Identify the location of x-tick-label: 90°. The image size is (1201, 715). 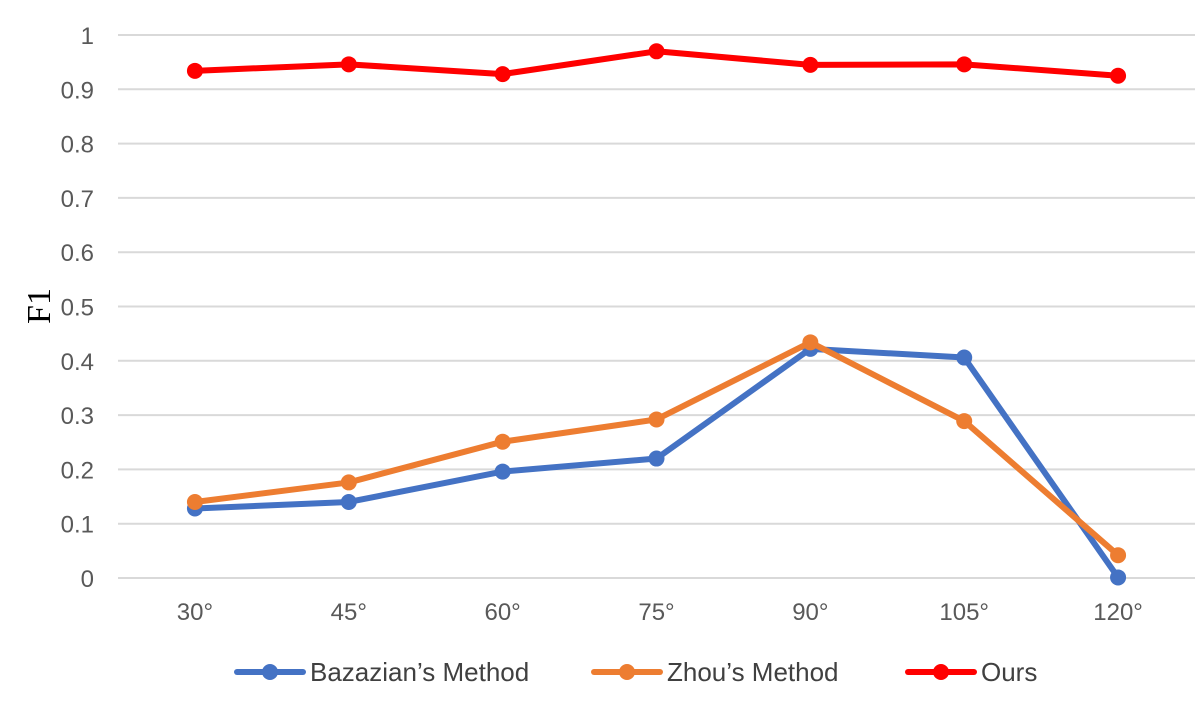
(810, 612).